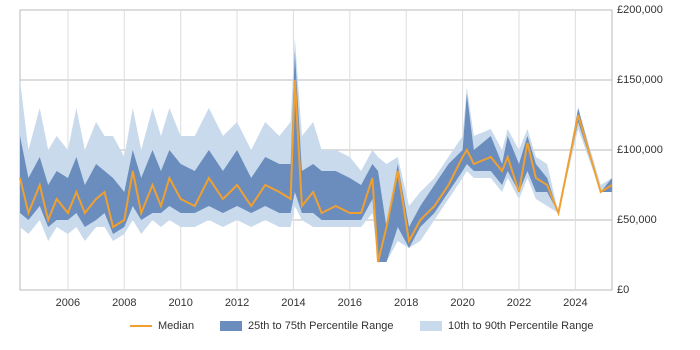 This screenshot has width=700, height=350. Describe the element at coordinates (293, 303) in the screenshot. I see `x-tick-label: 2014` at that location.